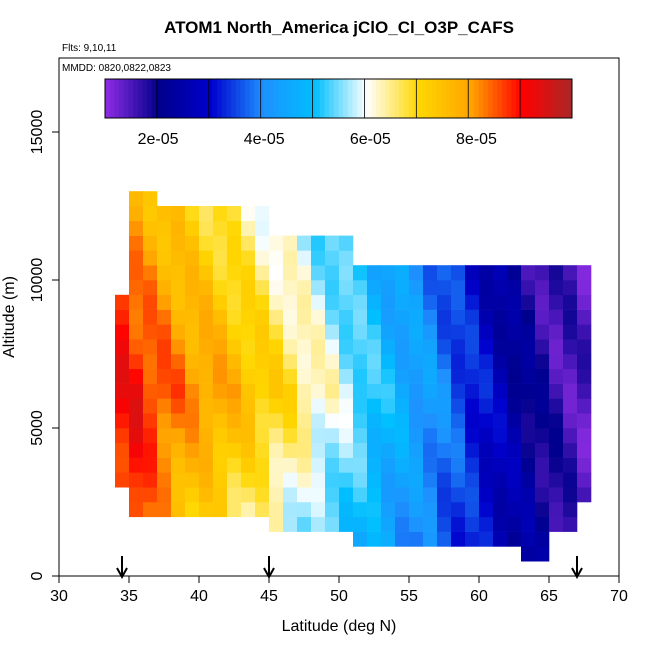  What do you see at coordinates (349, 568) in the screenshot?
I see `arrow-markers` at bounding box center [349, 568].